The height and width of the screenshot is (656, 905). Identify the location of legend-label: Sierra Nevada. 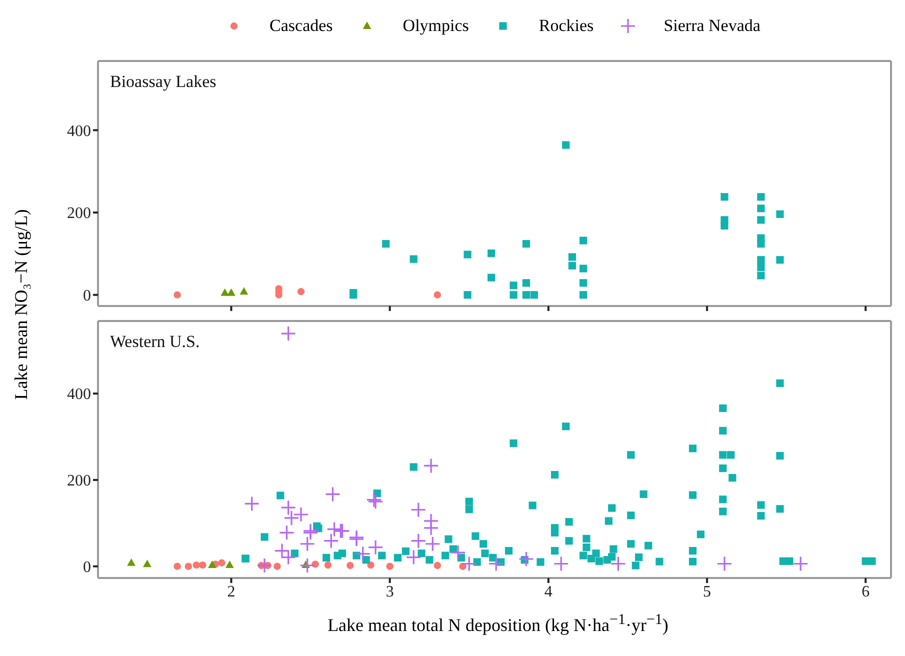
(712, 26).